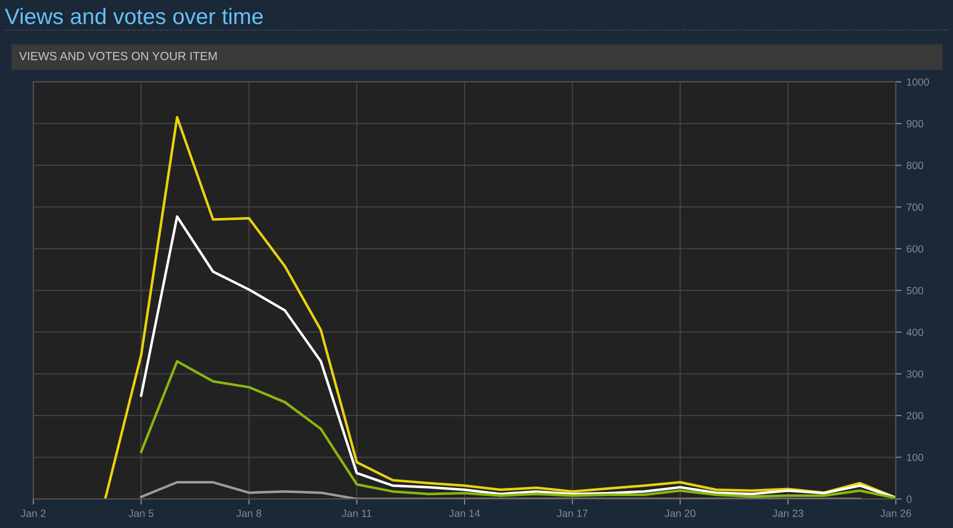 This screenshot has width=953, height=528. What do you see at coordinates (572, 514) in the screenshot?
I see `x-tick-label: Jan 17` at bounding box center [572, 514].